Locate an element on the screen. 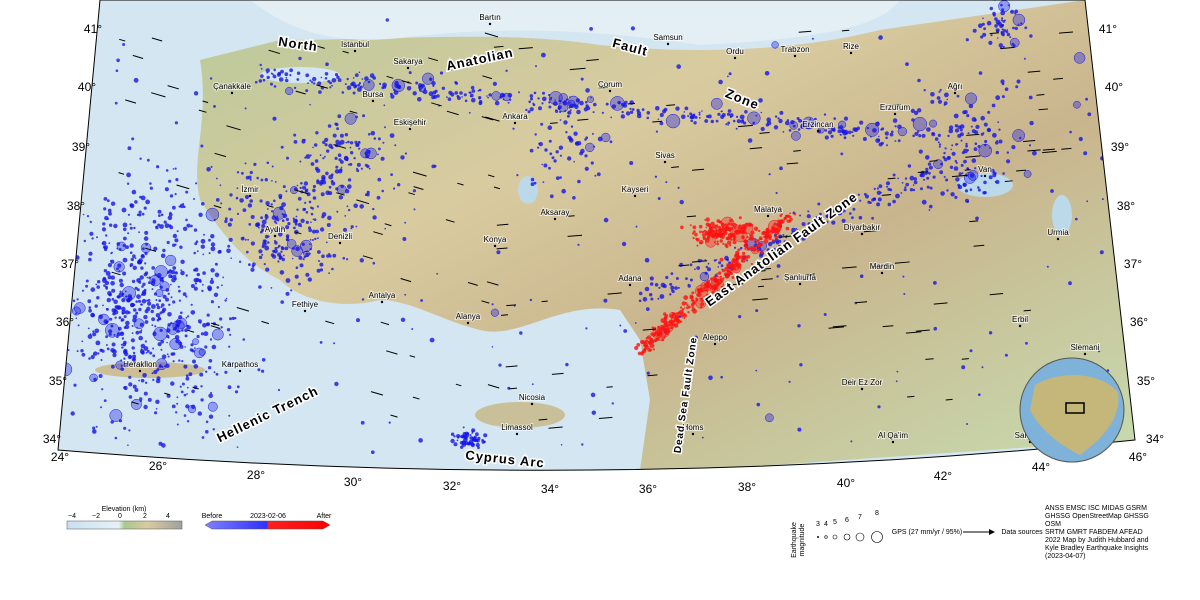  lake-urmia is located at coordinates (1062, 215).